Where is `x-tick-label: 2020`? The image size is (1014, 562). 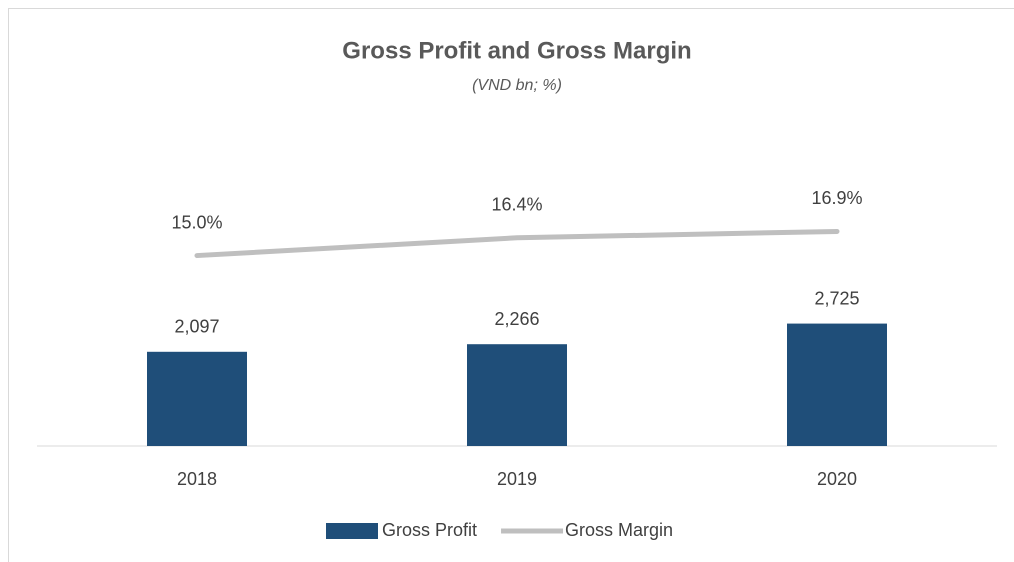 x-tick-label: 2020 is located at coordinates (837, 479).